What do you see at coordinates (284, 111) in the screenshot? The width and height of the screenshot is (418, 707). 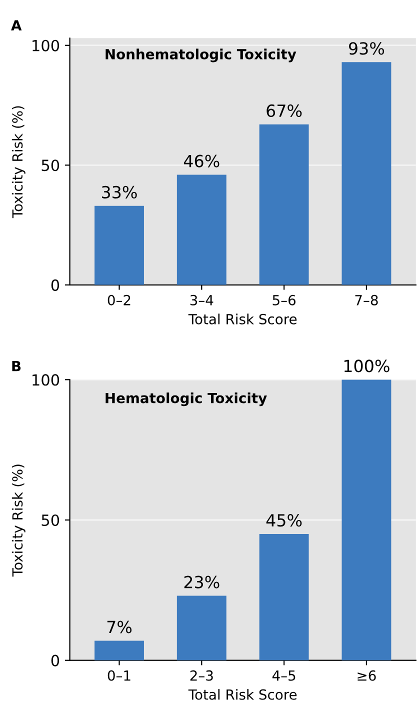 I see `data-label: 67%` at bounding box center [284, 111].